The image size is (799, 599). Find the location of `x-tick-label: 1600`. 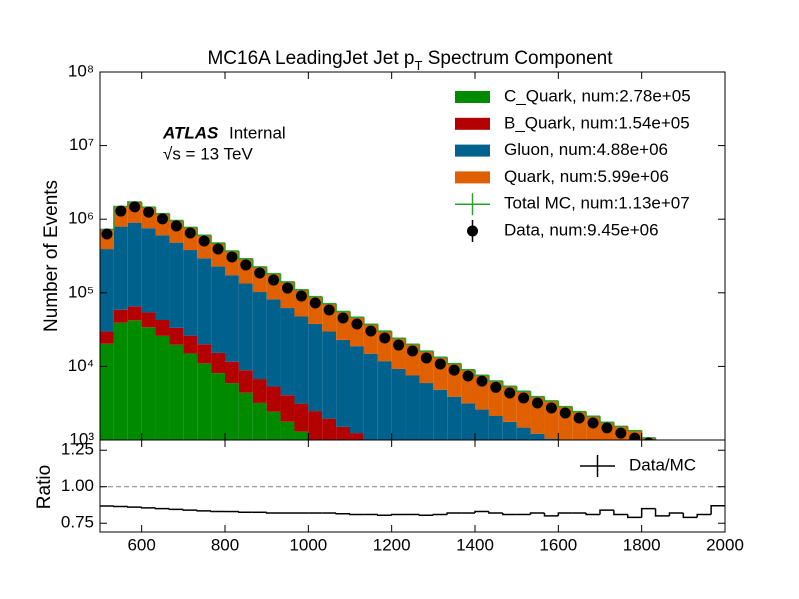

x-tick-label: 1600 is located at coordinates (558, 544).